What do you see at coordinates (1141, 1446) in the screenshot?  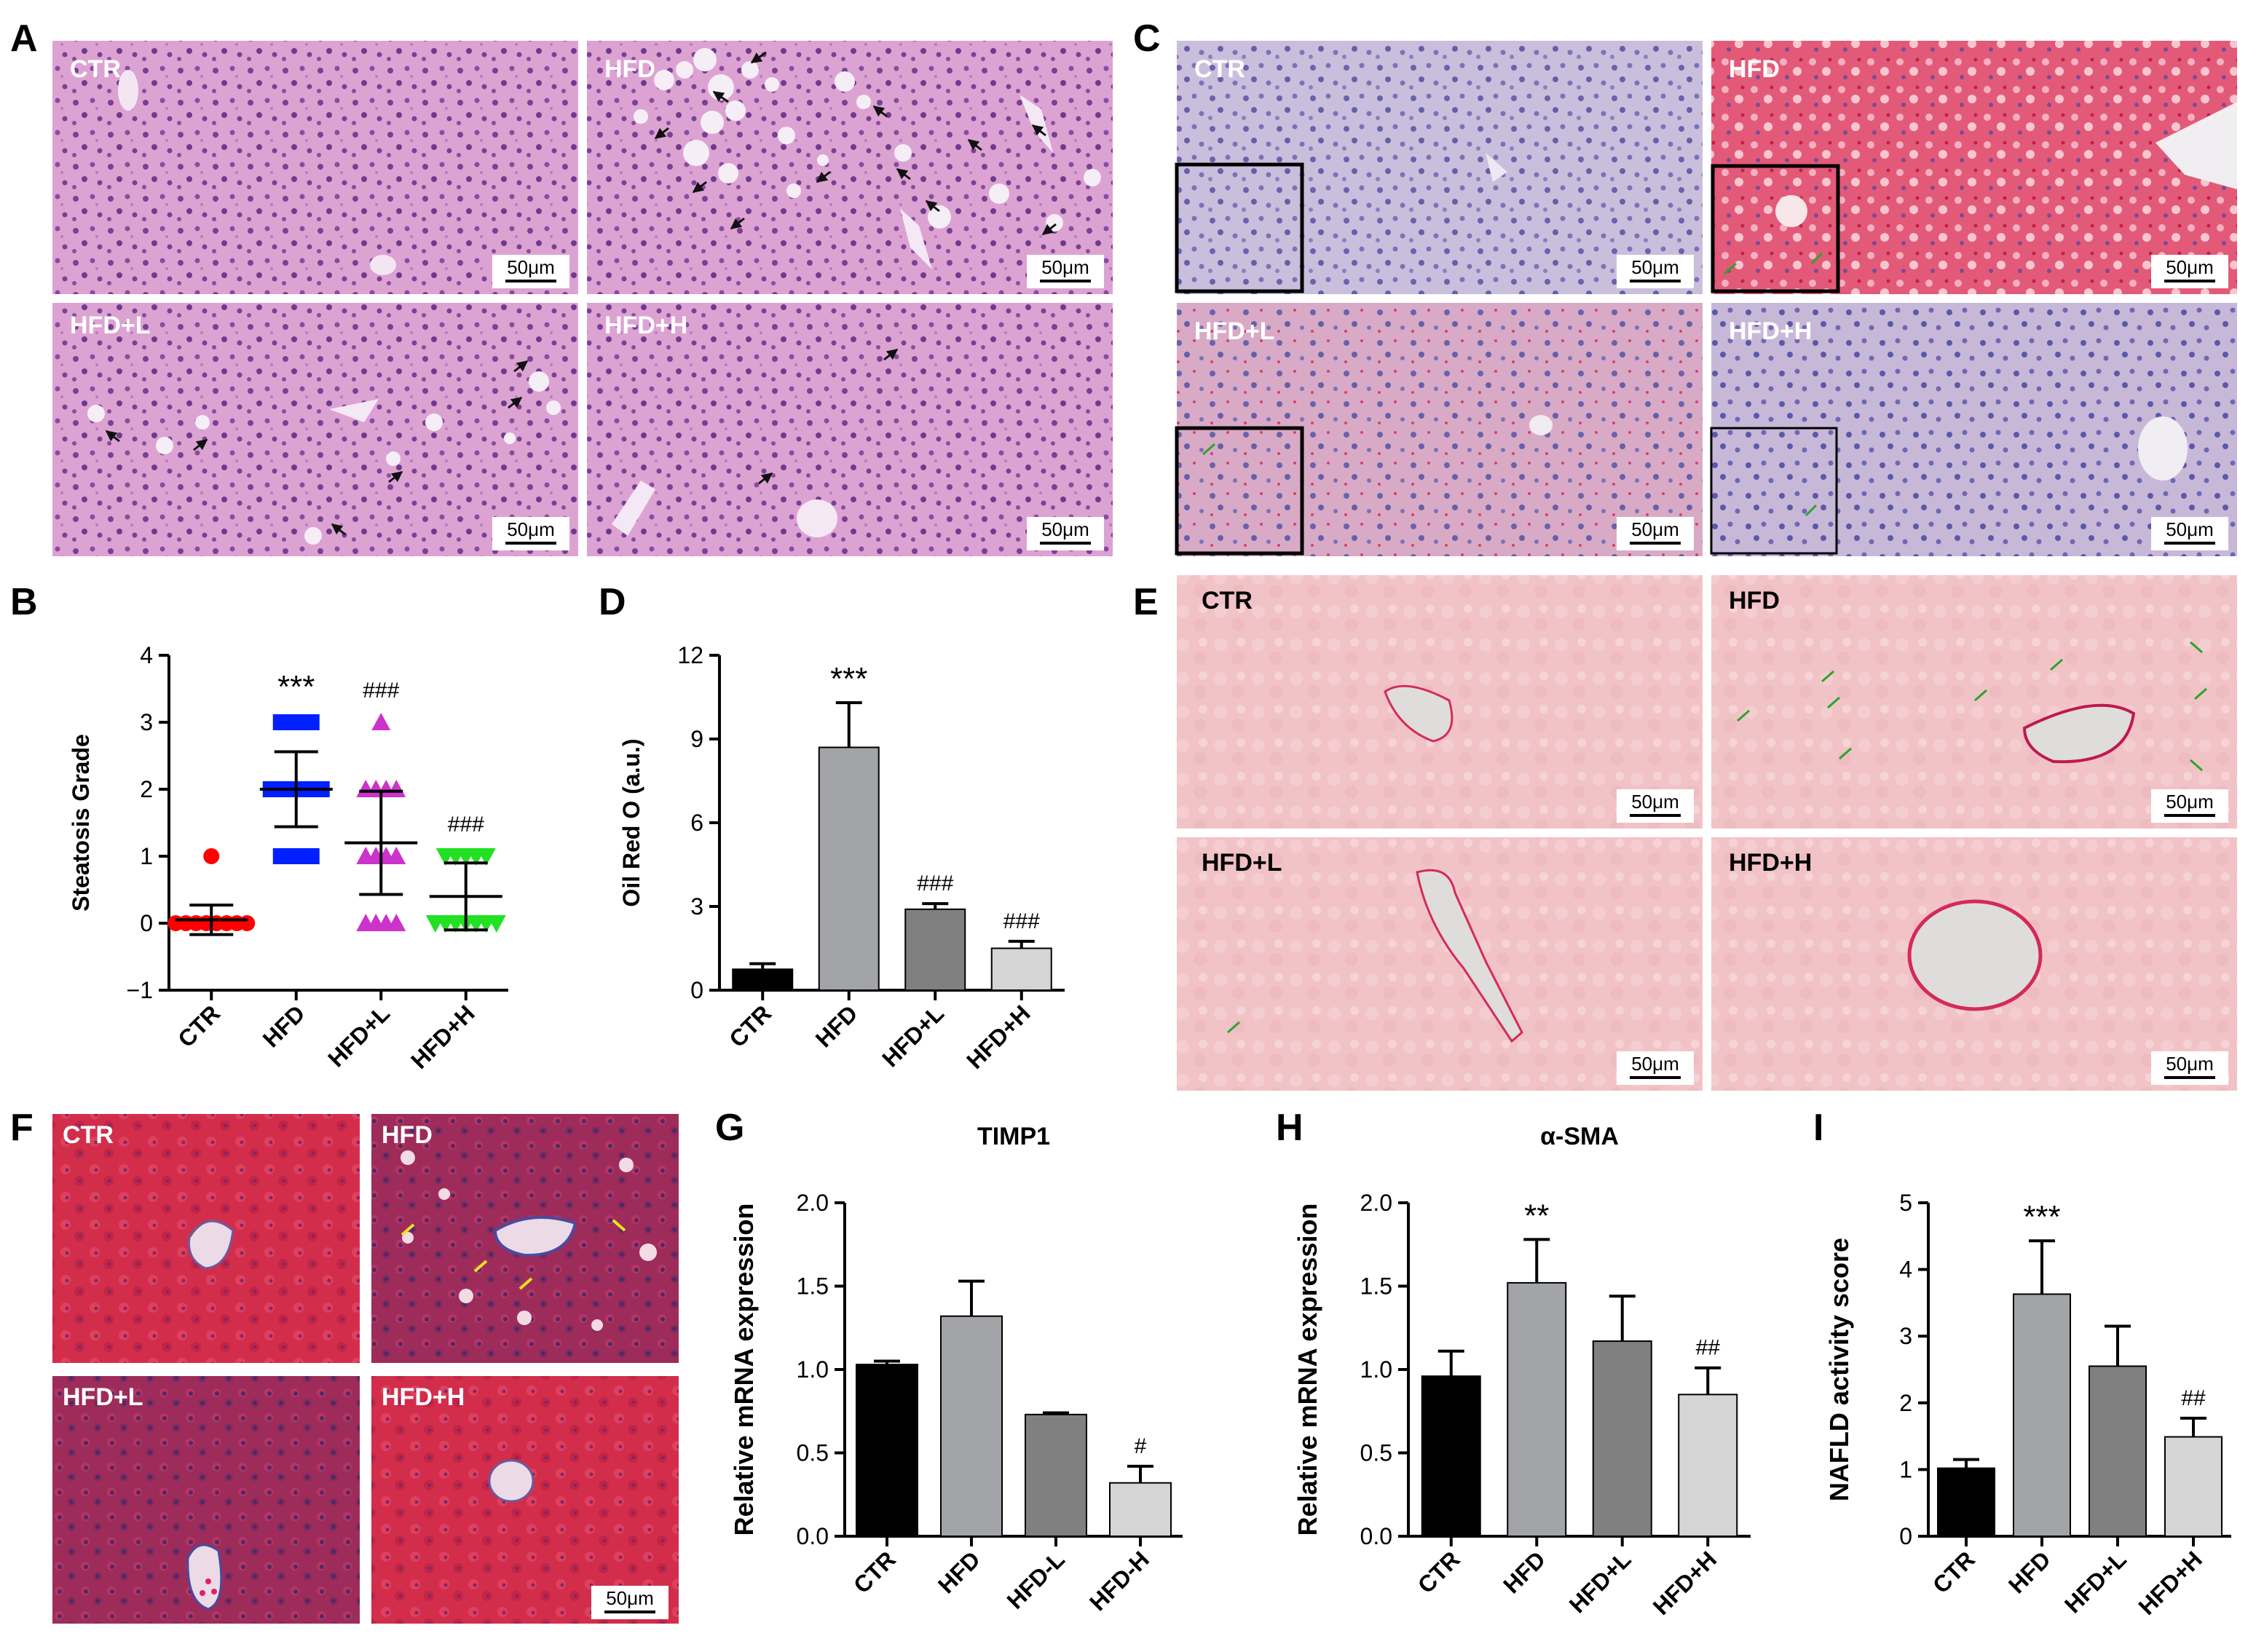 I see `significance-label: #` at bounding box center [1141, 1446].